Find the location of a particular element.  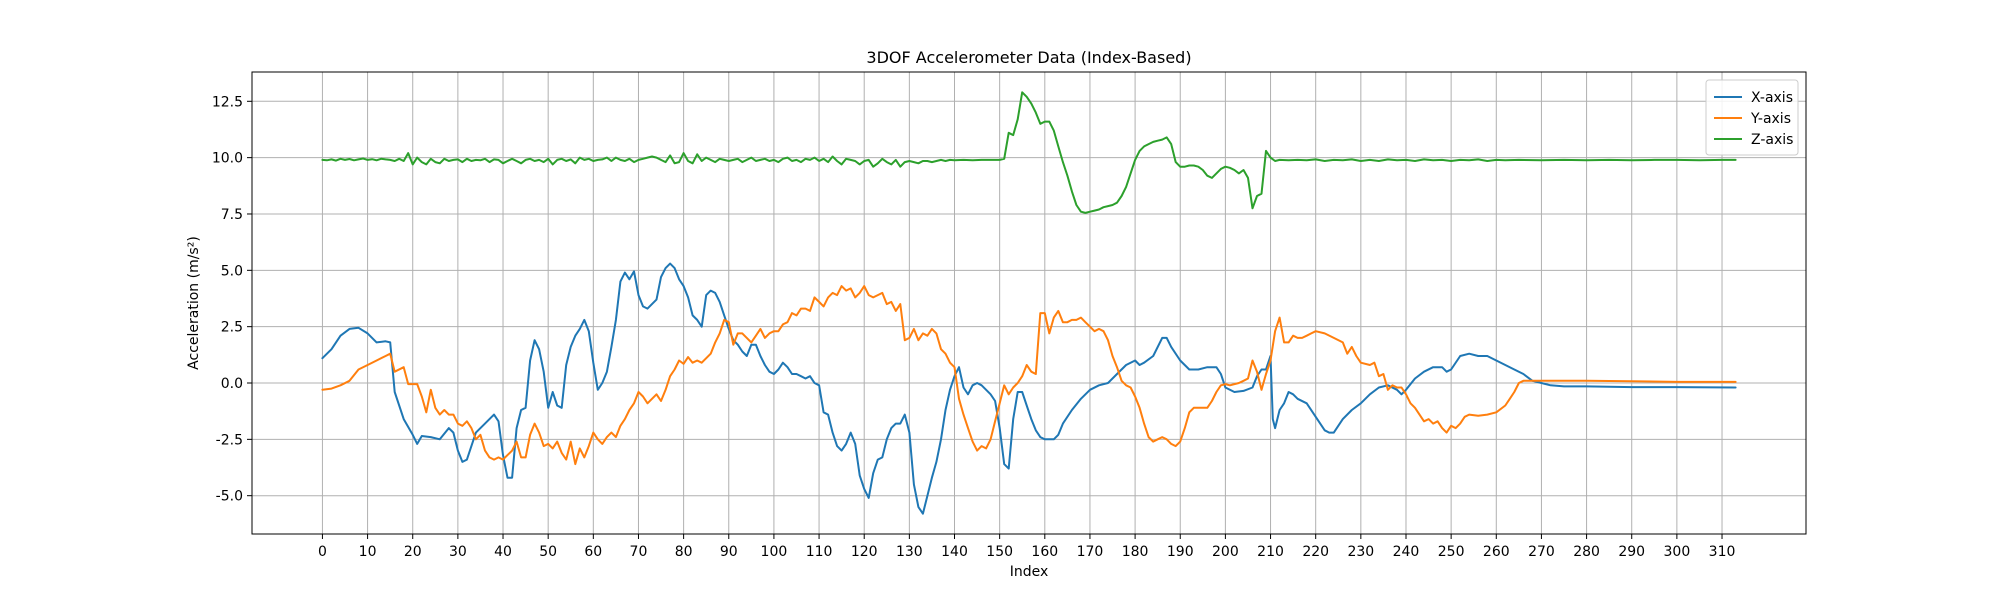

legend-label: Z-axis is located at coordinates (1772, 140).